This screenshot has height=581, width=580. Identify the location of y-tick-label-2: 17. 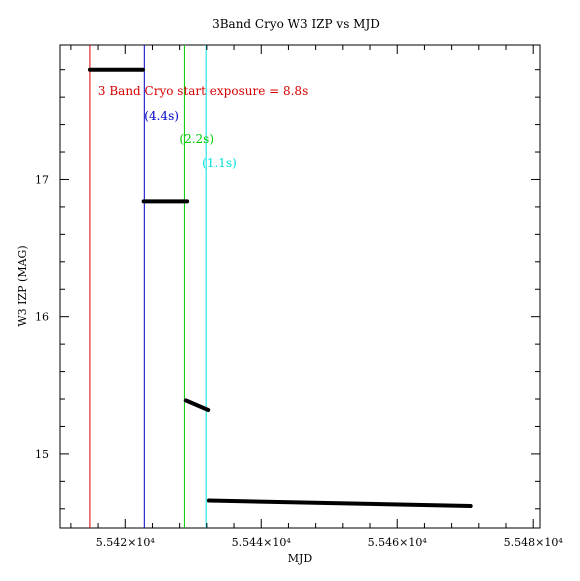
(42, 179).